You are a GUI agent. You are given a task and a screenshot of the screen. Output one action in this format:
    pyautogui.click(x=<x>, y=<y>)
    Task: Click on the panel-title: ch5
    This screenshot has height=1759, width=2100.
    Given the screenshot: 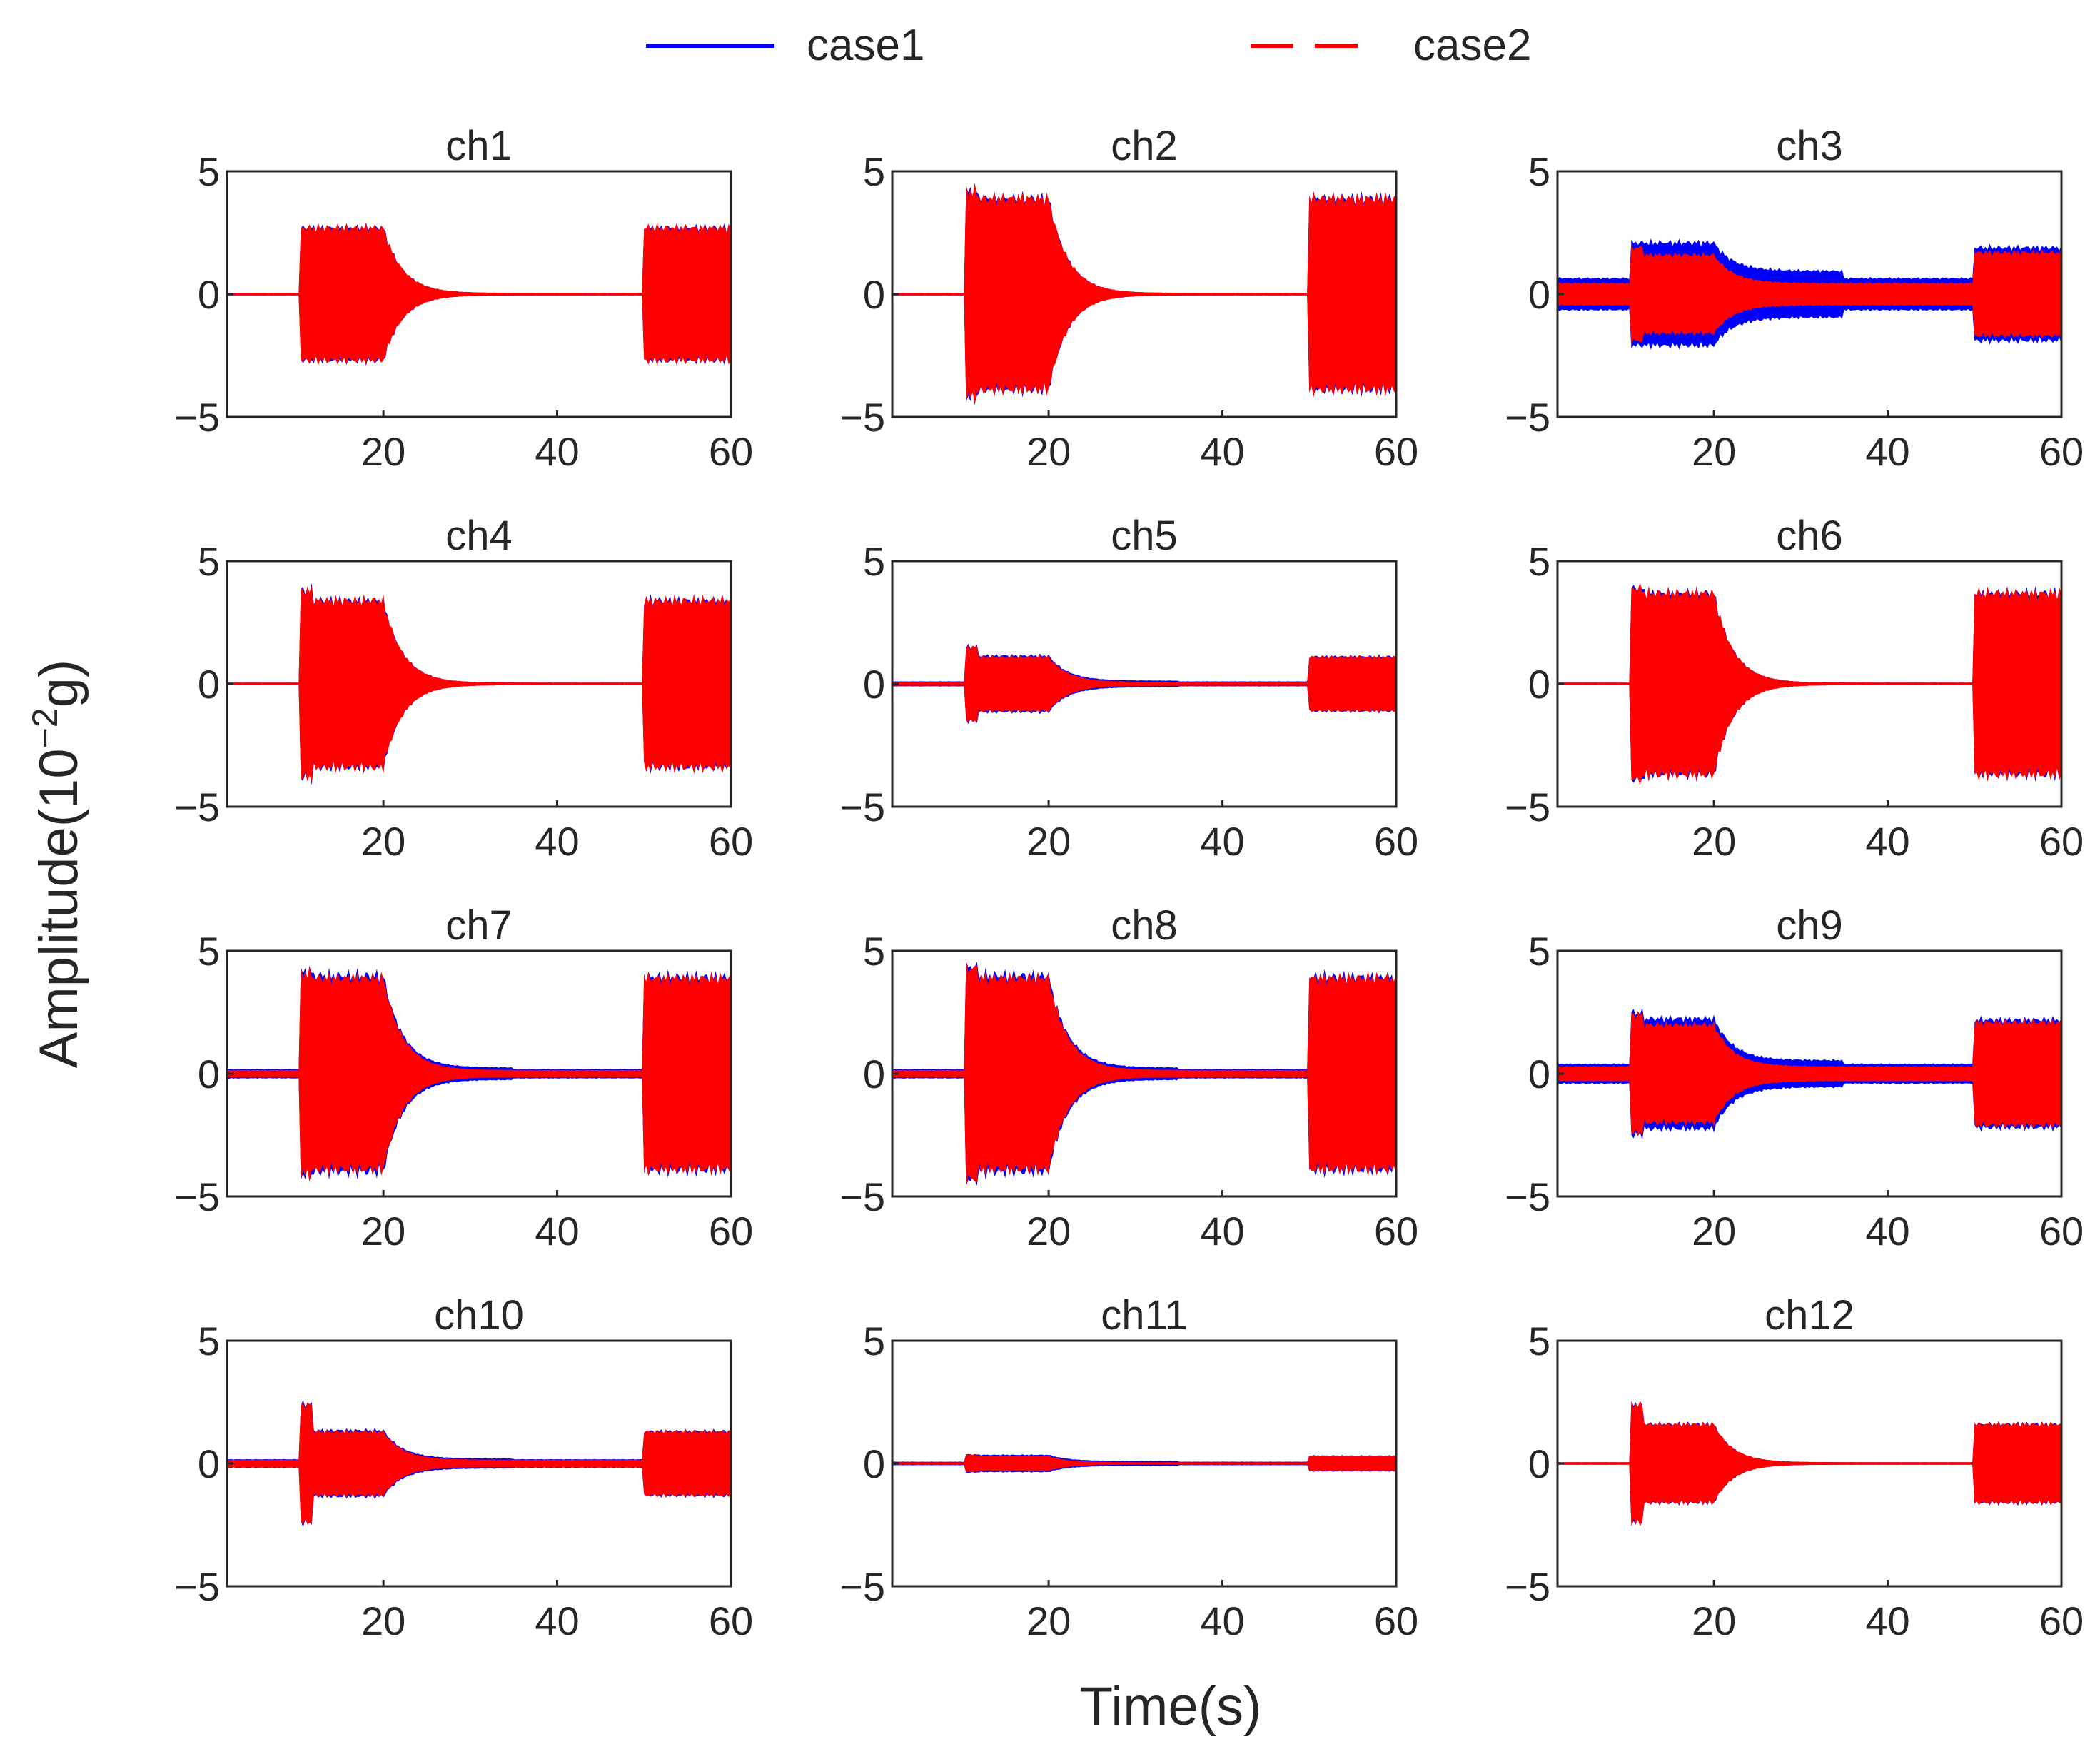 What is the action you would take?
    pyautogui.click(x=1145, y=536)
    